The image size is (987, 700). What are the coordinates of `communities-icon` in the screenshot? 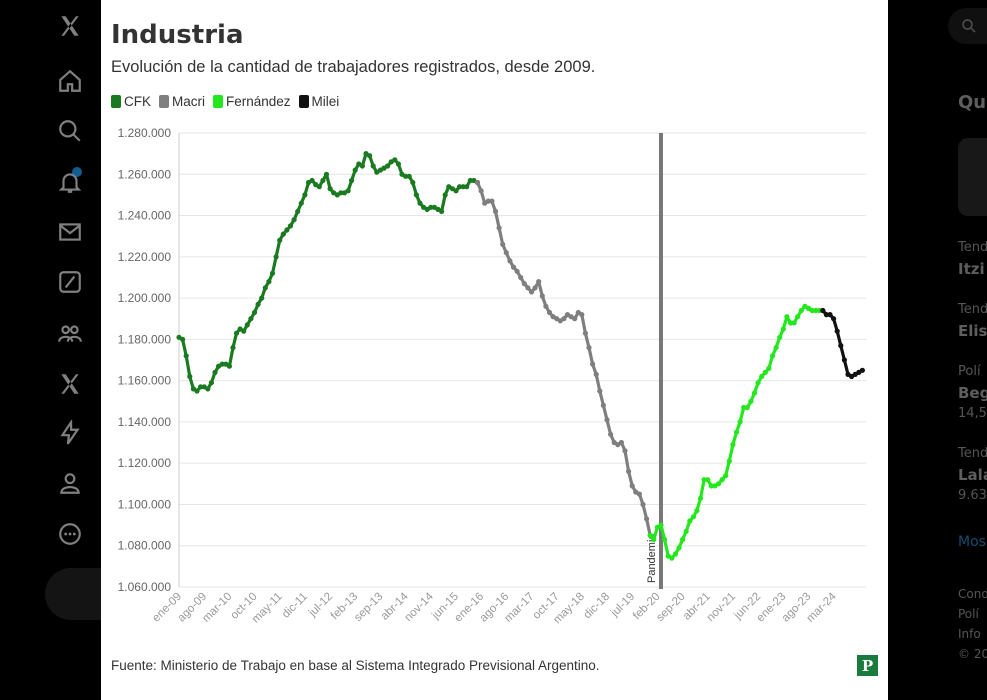 It's located at (70, 333).